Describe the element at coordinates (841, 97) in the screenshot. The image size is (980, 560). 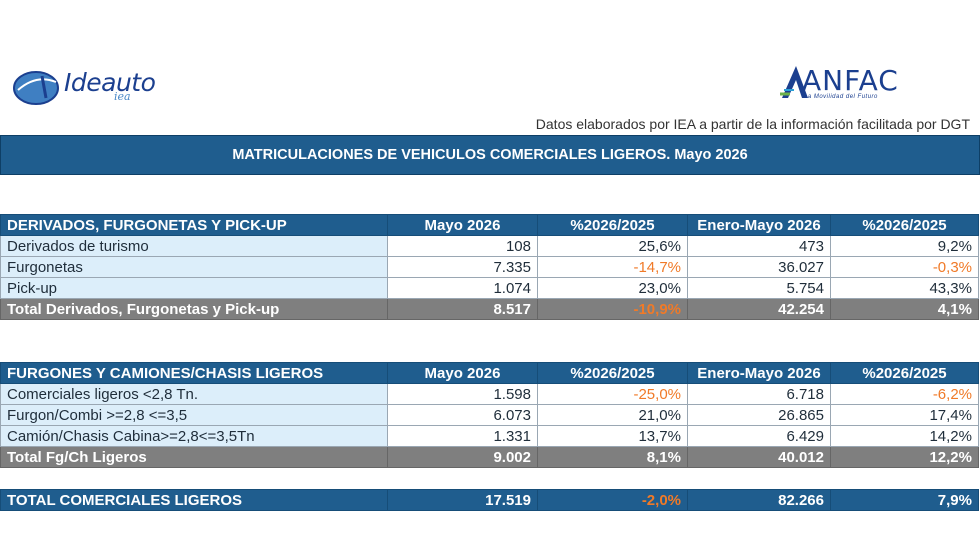
I see `anfac-tagline: La Movilidad del Futuro` at that location.